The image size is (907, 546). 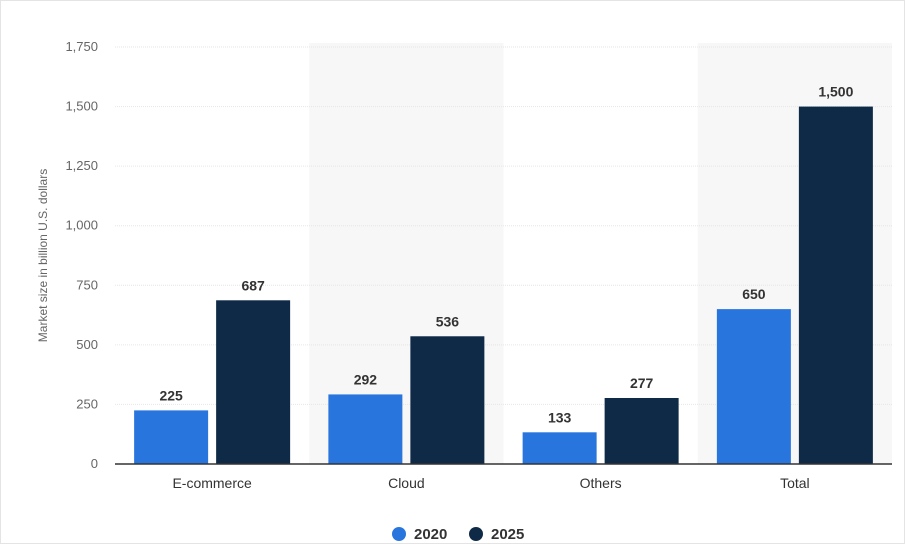 What do you see at coordinates (366, 379) in the screenshot?
I see `data-label: 292` at bounding box center [366, 379].